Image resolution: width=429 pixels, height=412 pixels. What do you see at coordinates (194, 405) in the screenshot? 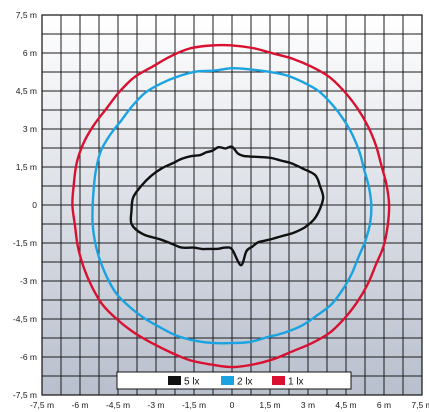
I see `x-tick-label: -1,5 m` at bounding box center [194, 405].